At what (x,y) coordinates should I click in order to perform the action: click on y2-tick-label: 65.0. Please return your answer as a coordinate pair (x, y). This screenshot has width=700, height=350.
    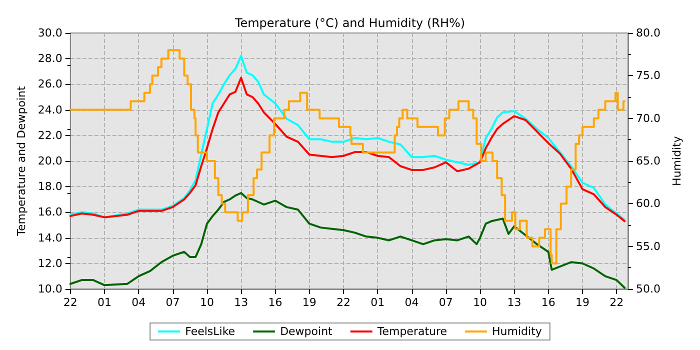
    Looking at the image, I should click on (648, 161).